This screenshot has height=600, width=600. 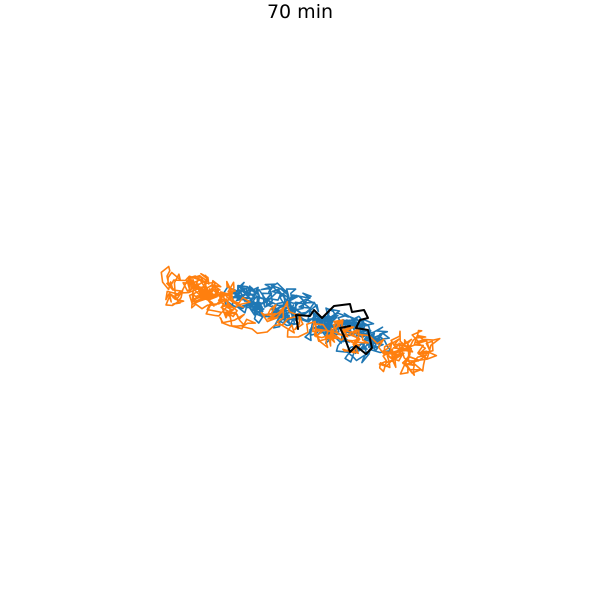 I want to click on orange-trajectory, so click(x=300, y=321).